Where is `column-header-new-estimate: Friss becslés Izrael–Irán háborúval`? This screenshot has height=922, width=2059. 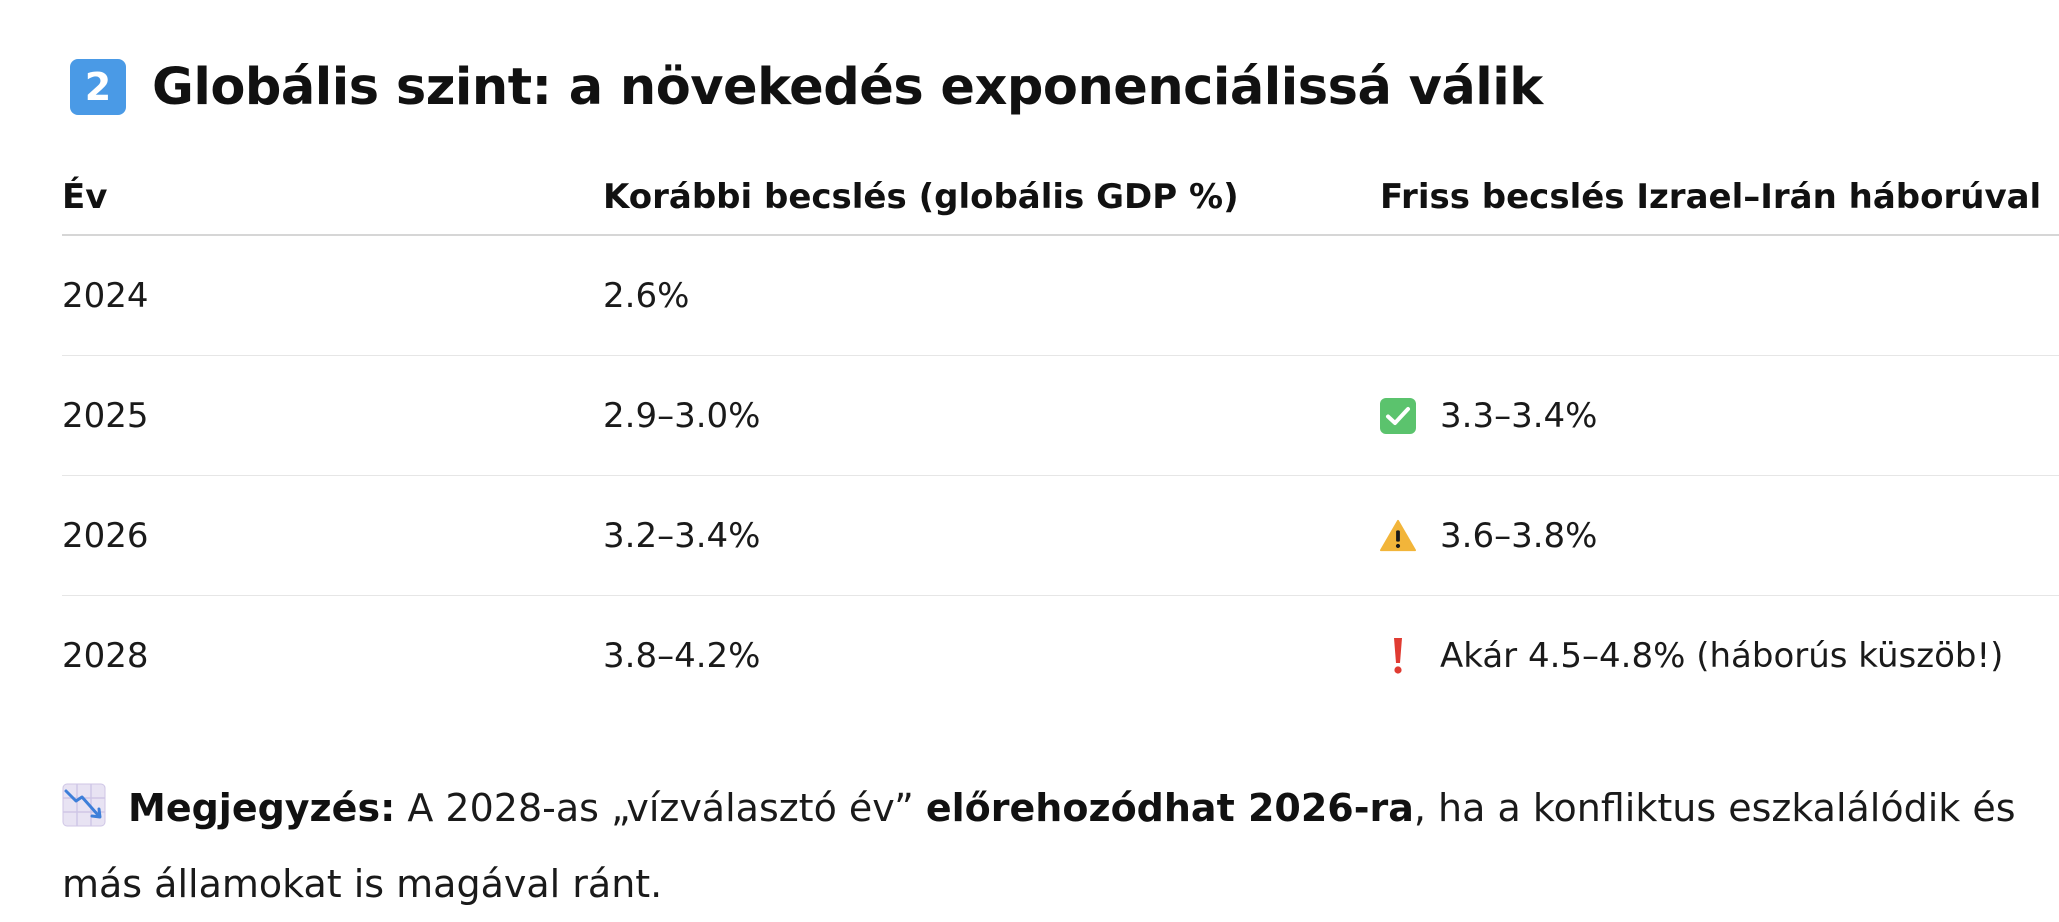 column-header-new-estimate: Friss becslés Izrael–Irán háborúval is located at coordinates (1711, 197).